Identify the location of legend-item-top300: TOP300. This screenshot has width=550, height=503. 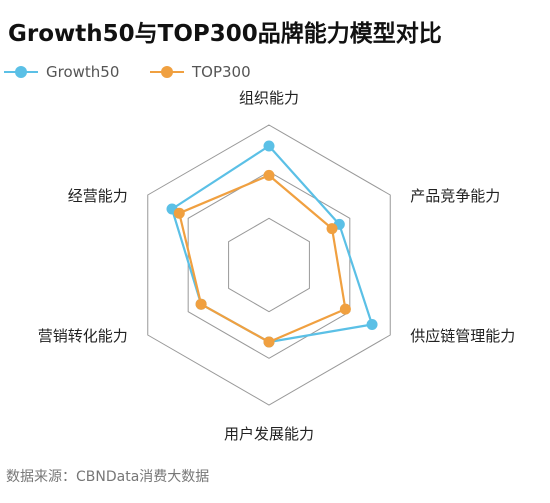
(200, 72).